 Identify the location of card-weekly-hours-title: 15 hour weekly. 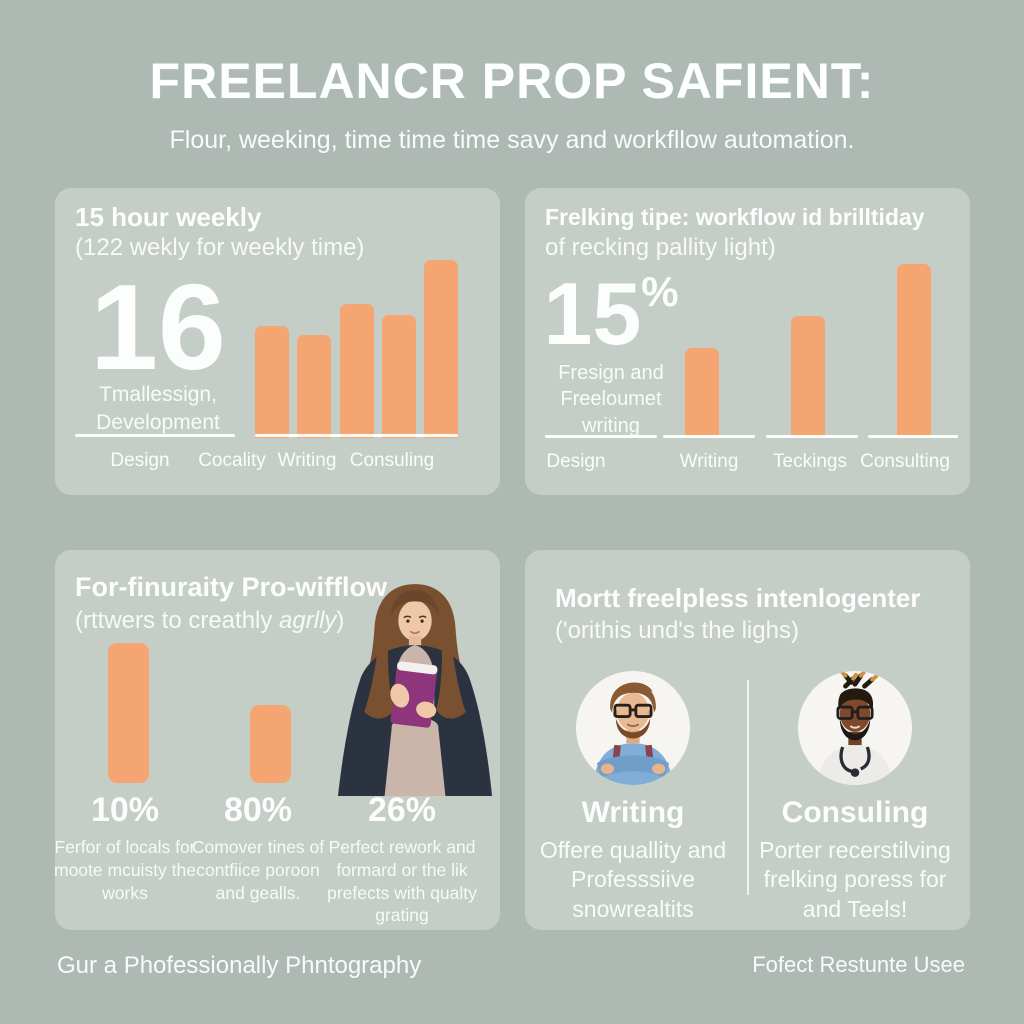
(168, 217).